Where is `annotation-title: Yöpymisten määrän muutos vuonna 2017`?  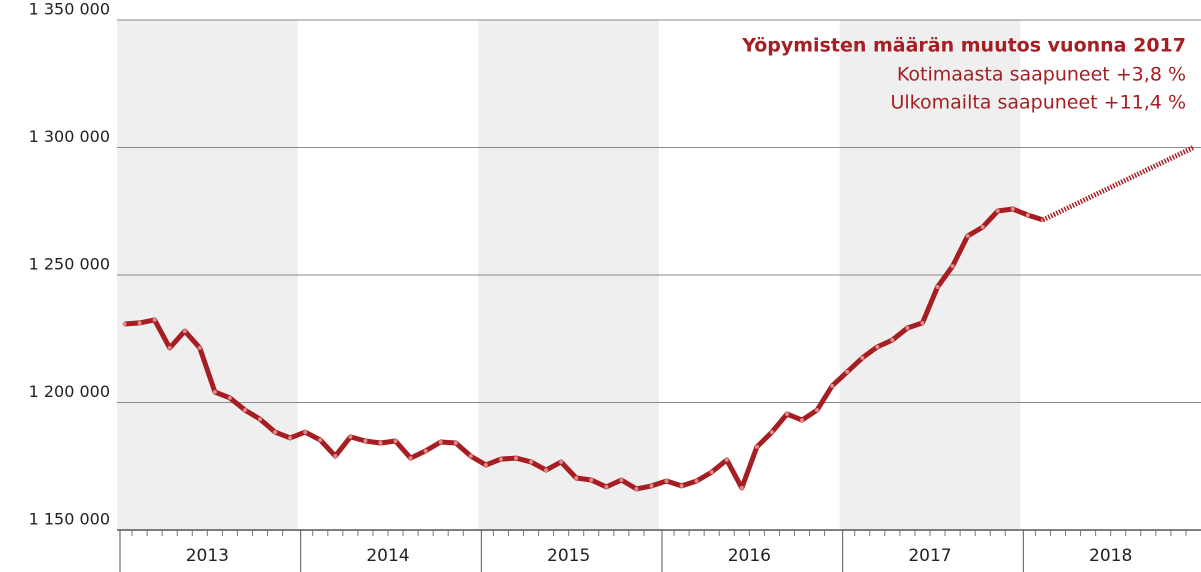
annotation-title: Yöpymisten määrän muutos vuonna 2017 is located at coordinates (963, 46).